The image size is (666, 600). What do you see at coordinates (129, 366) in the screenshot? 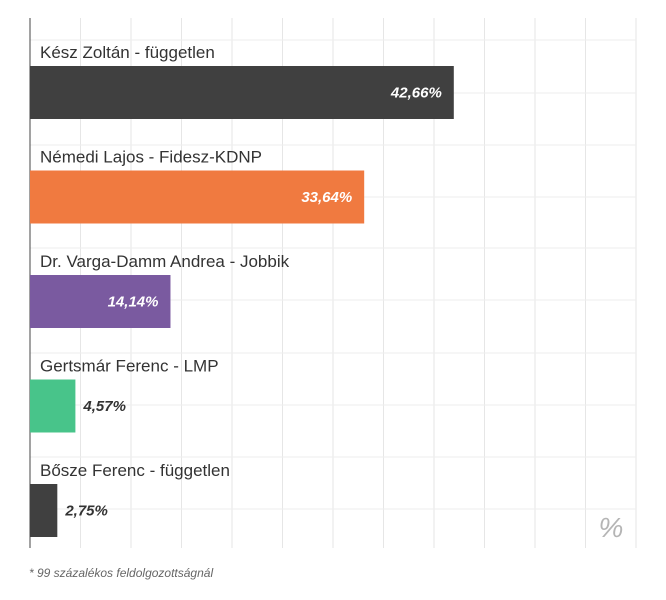
I see `category-label: Gertsmár Ferenc - LMP` at bounding box center [129, 366].